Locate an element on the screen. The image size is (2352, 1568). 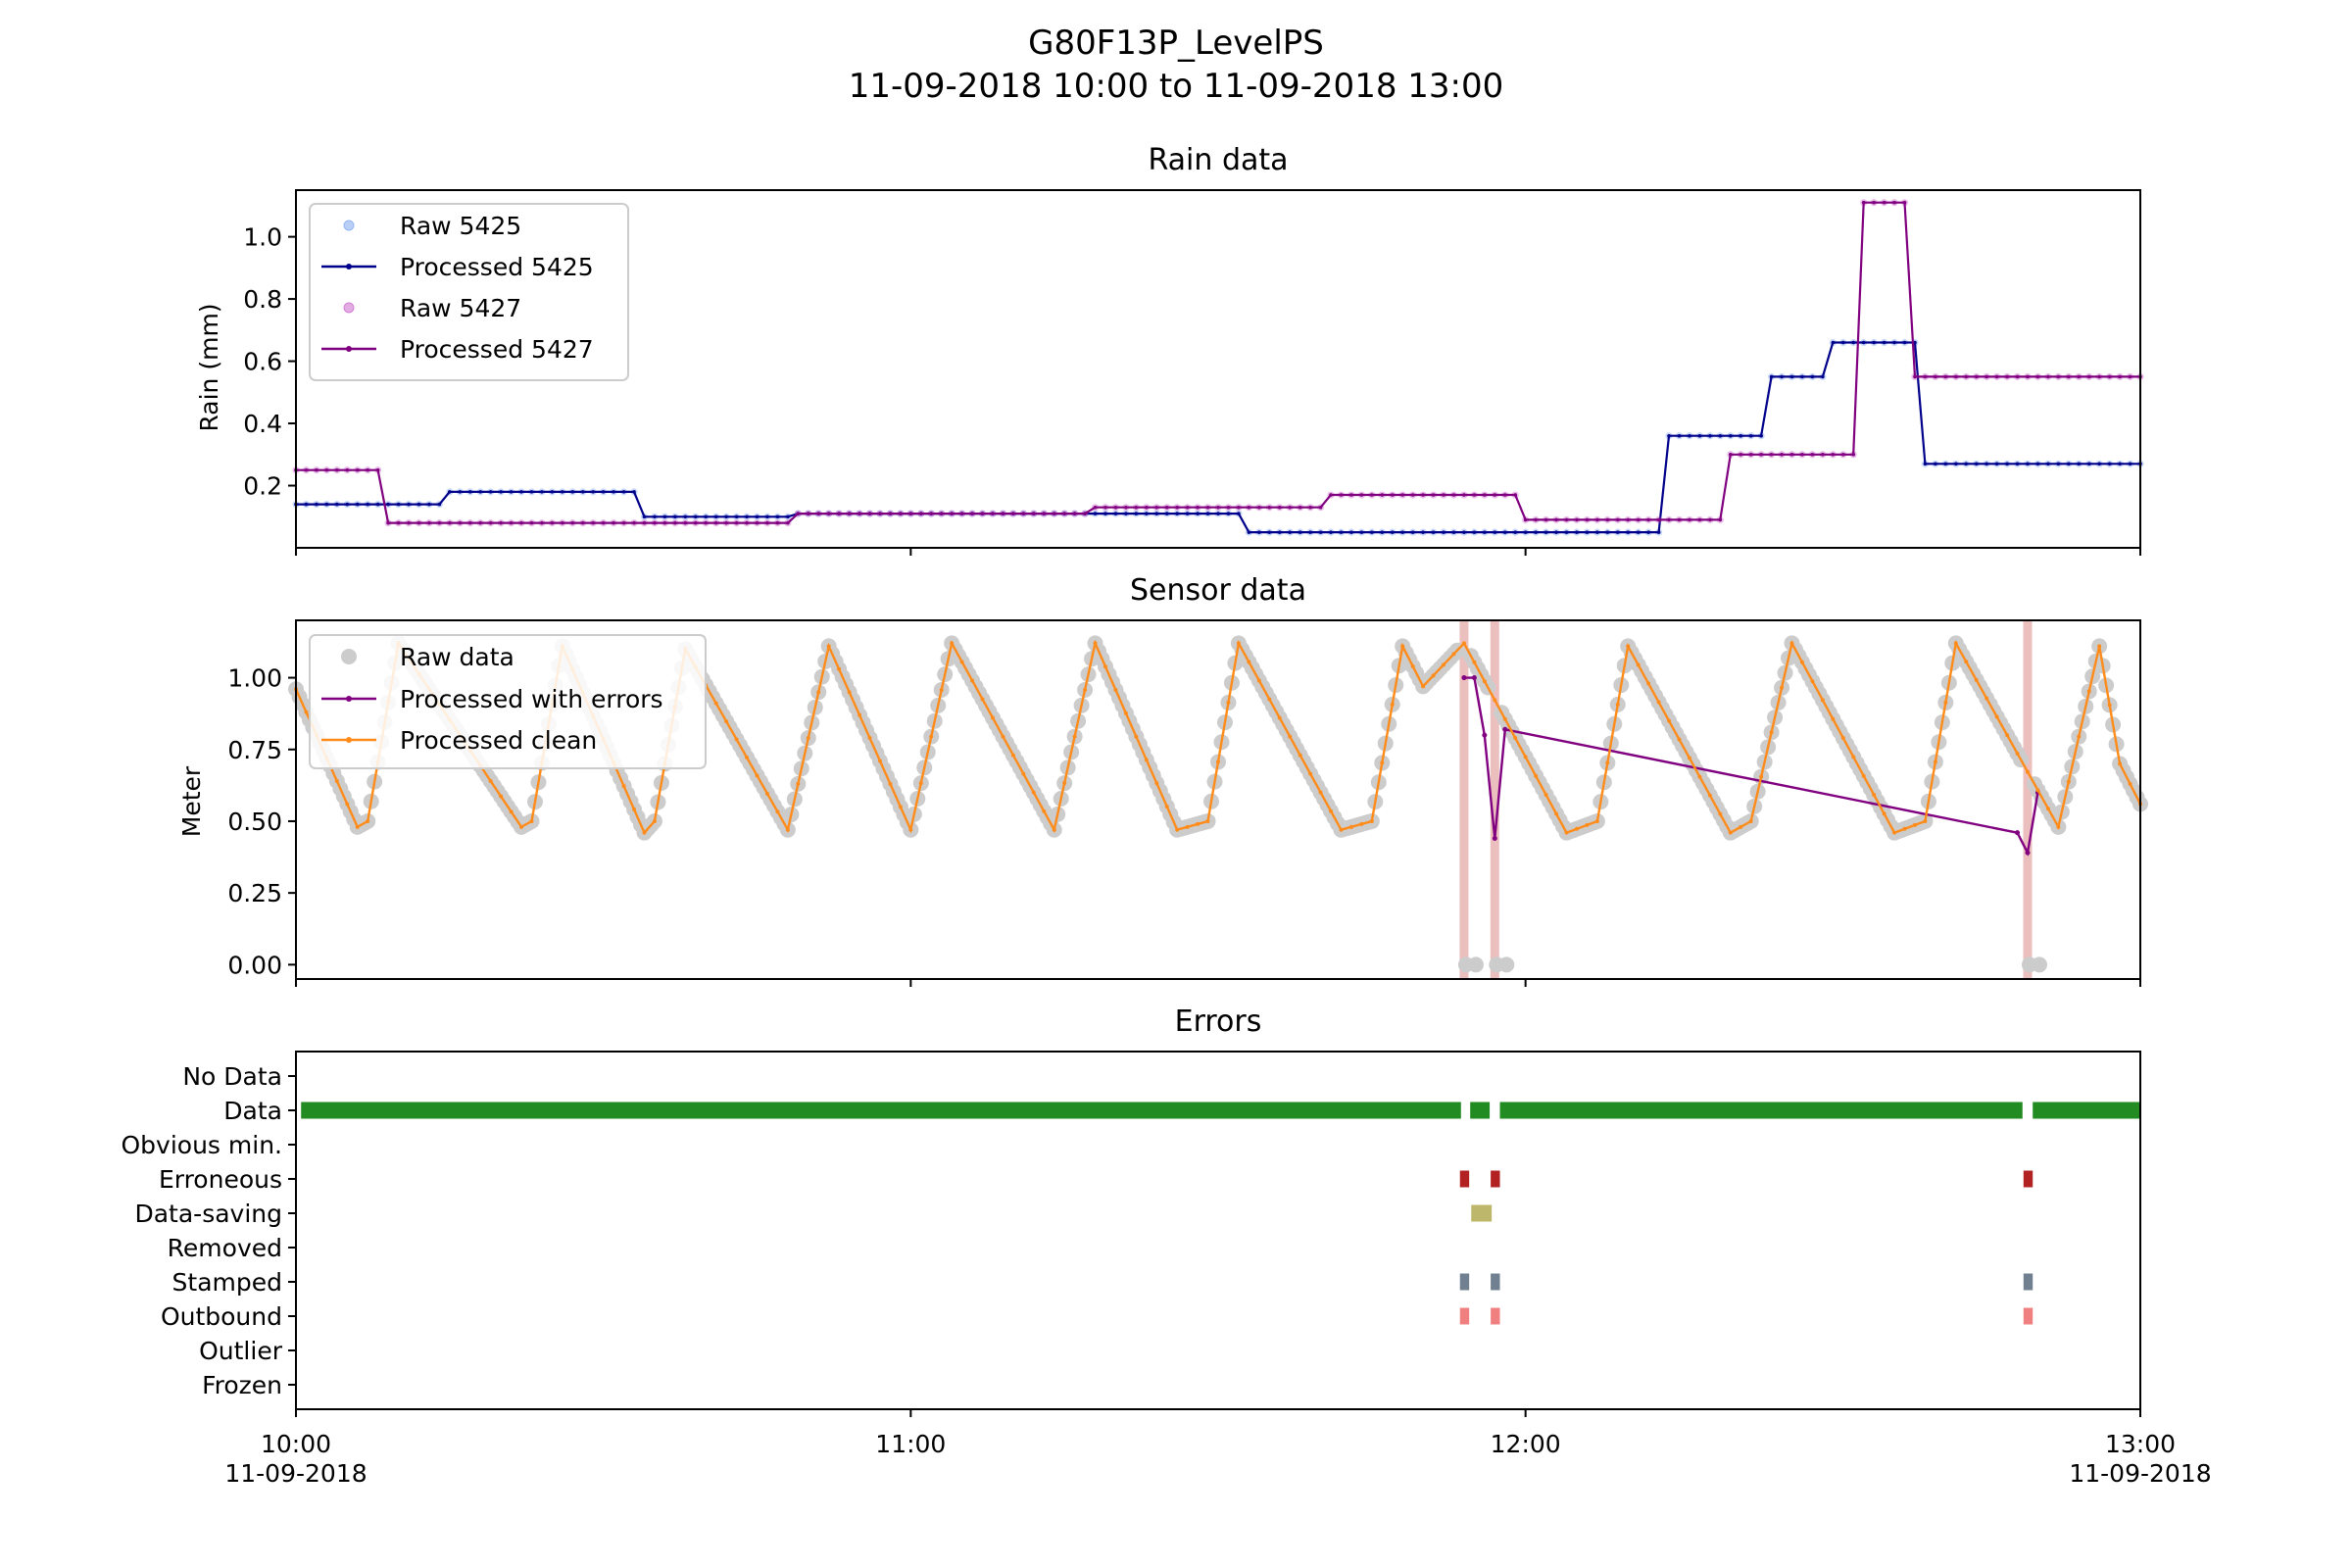
legend-raw5427-label: Raw 5427 is located at coordinates (460, 308).